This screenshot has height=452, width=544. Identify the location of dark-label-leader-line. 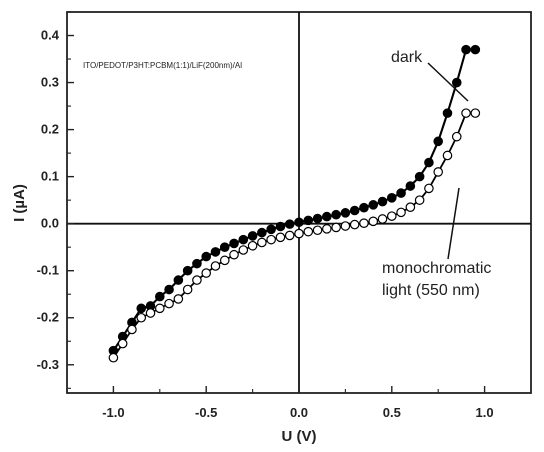
(448, 82).